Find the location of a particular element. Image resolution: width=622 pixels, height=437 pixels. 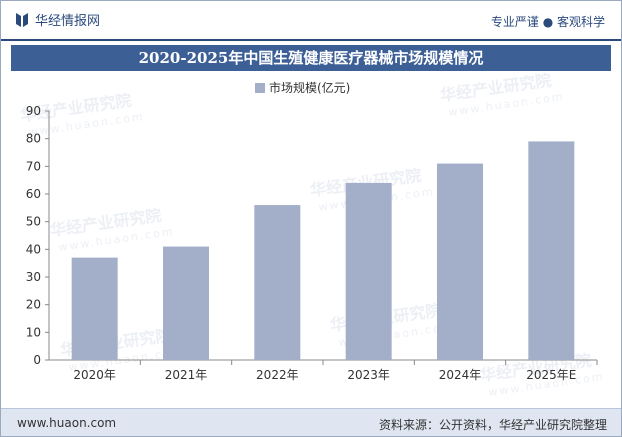

legend-swatch is located at coordinates (260, 88).